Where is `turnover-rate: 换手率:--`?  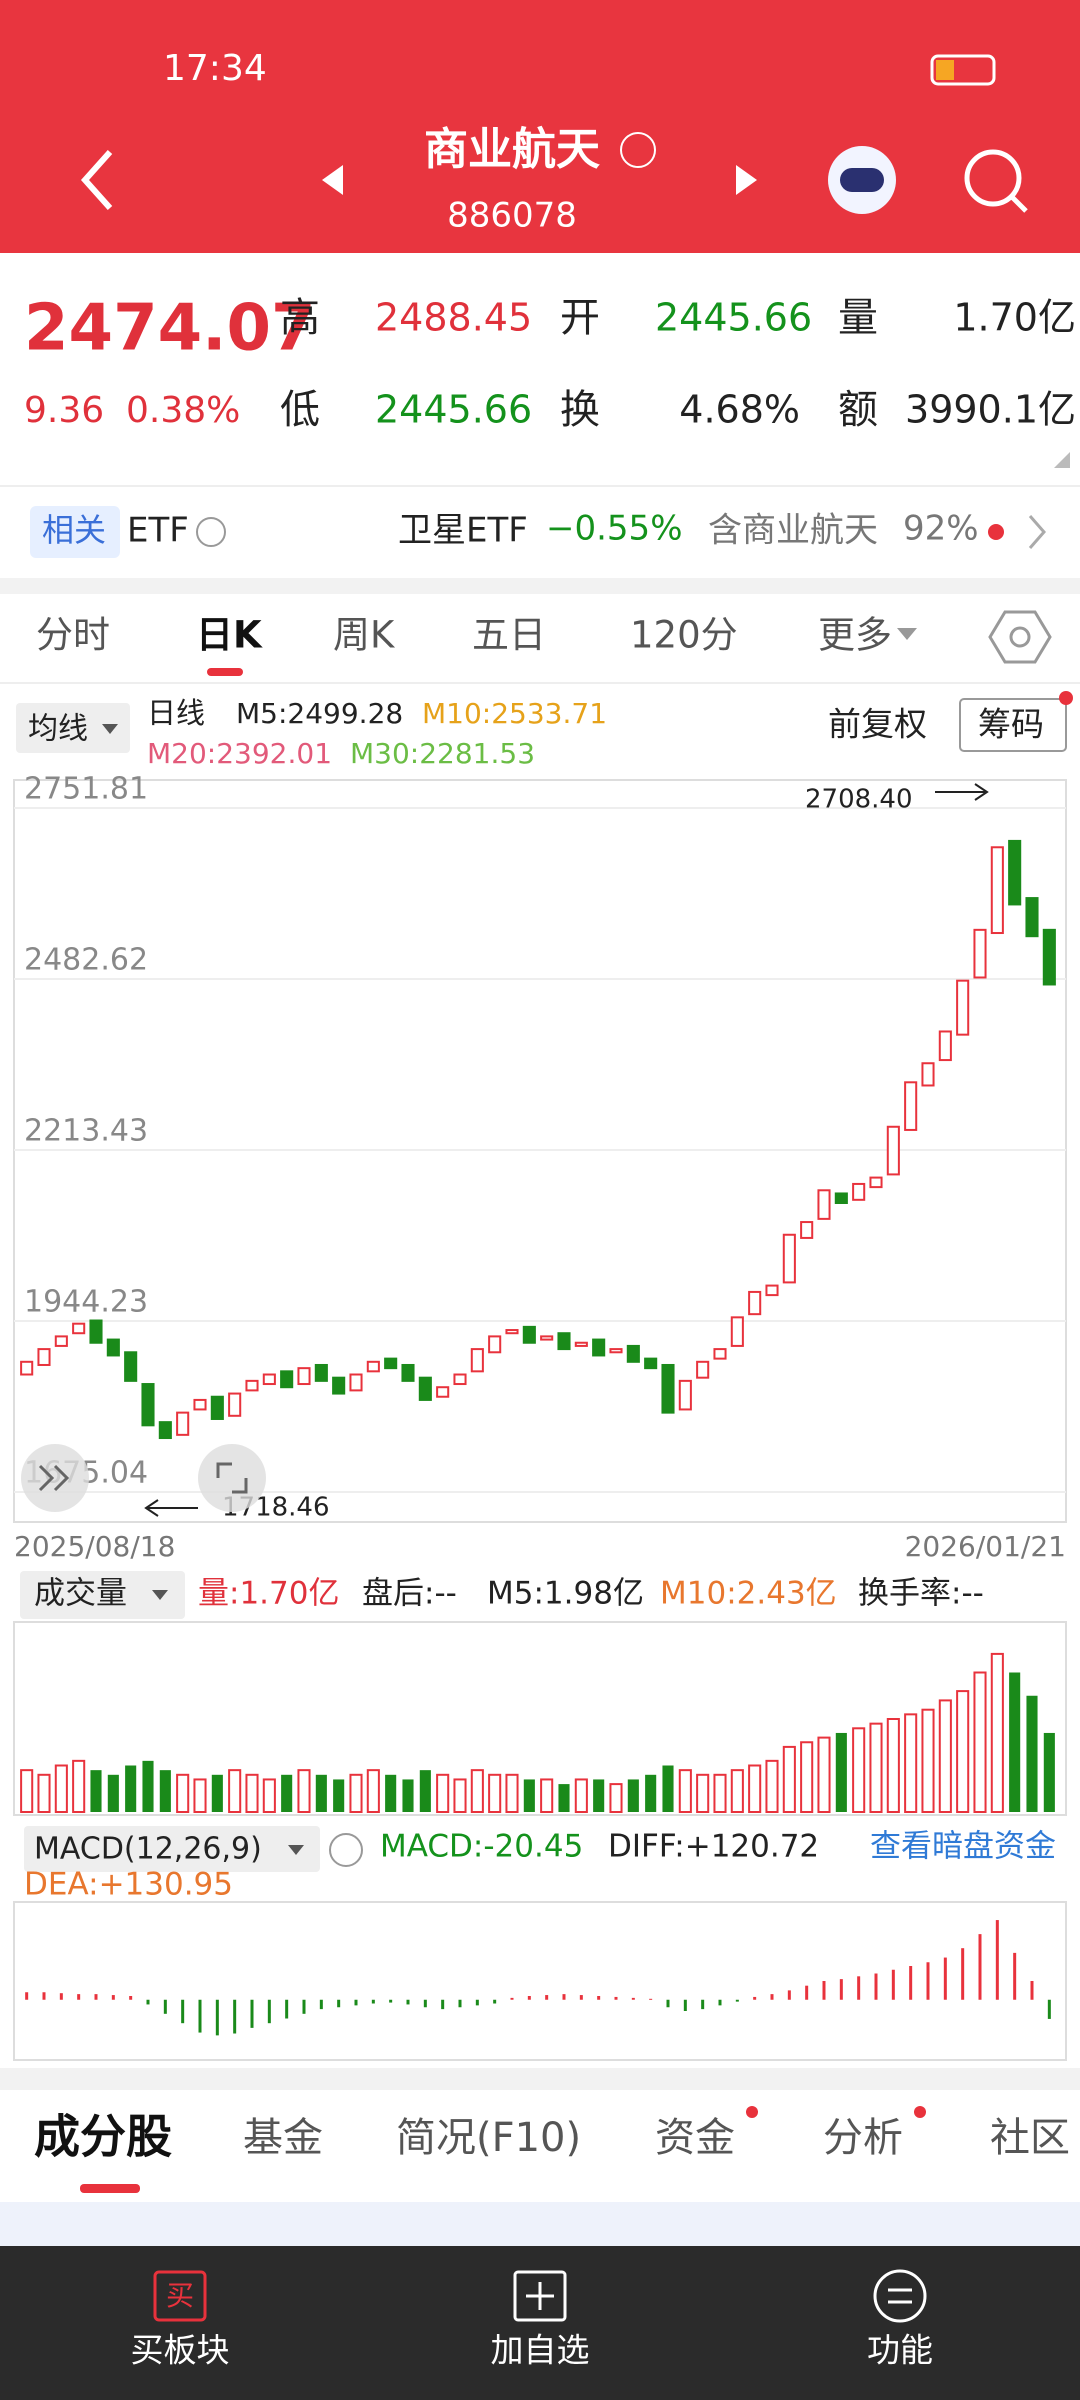
turnover-rate: 换手率:-- is located at coordinates (921, 1594).